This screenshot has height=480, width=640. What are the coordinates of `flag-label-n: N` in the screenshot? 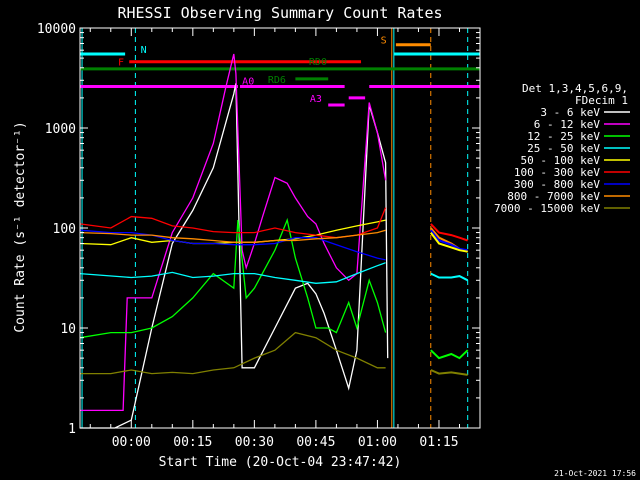 It's located at (144, 50).